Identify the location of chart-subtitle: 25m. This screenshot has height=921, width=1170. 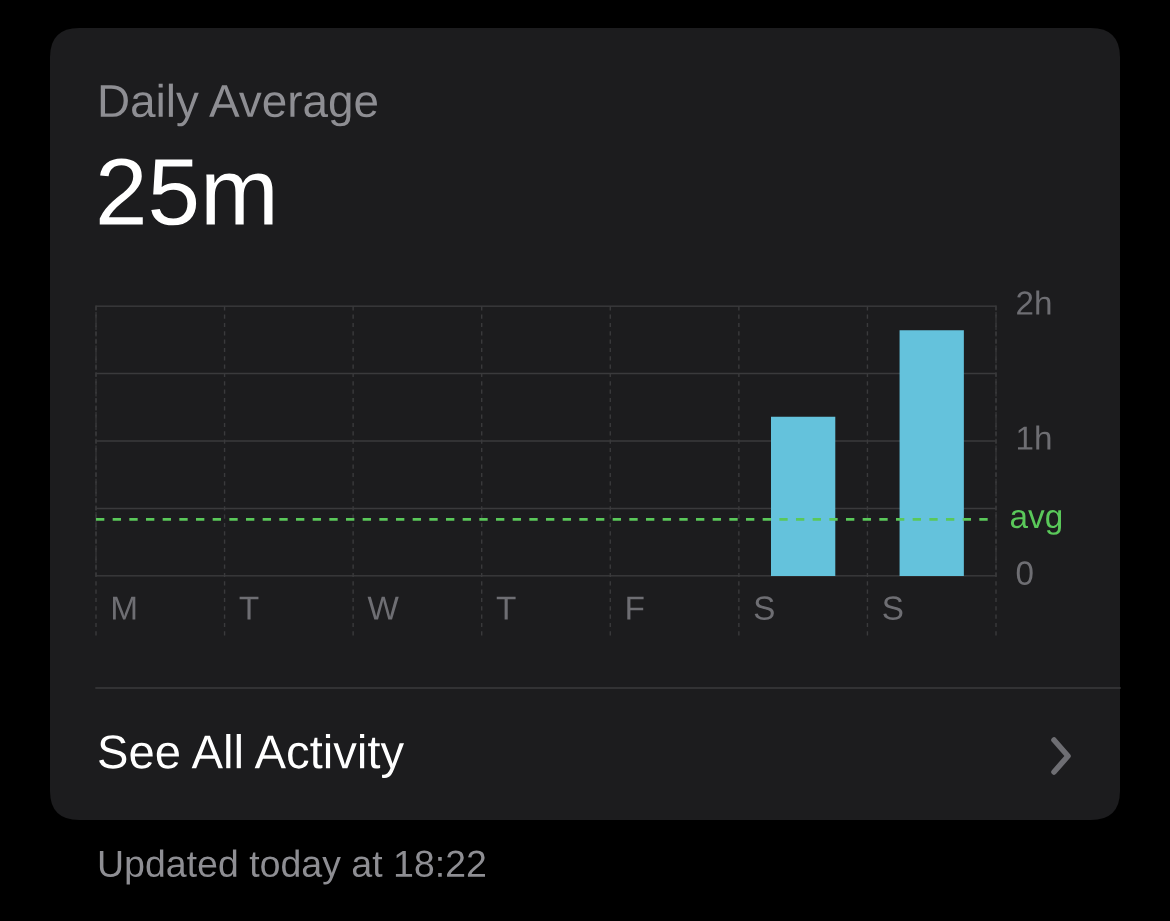
(186, 192).